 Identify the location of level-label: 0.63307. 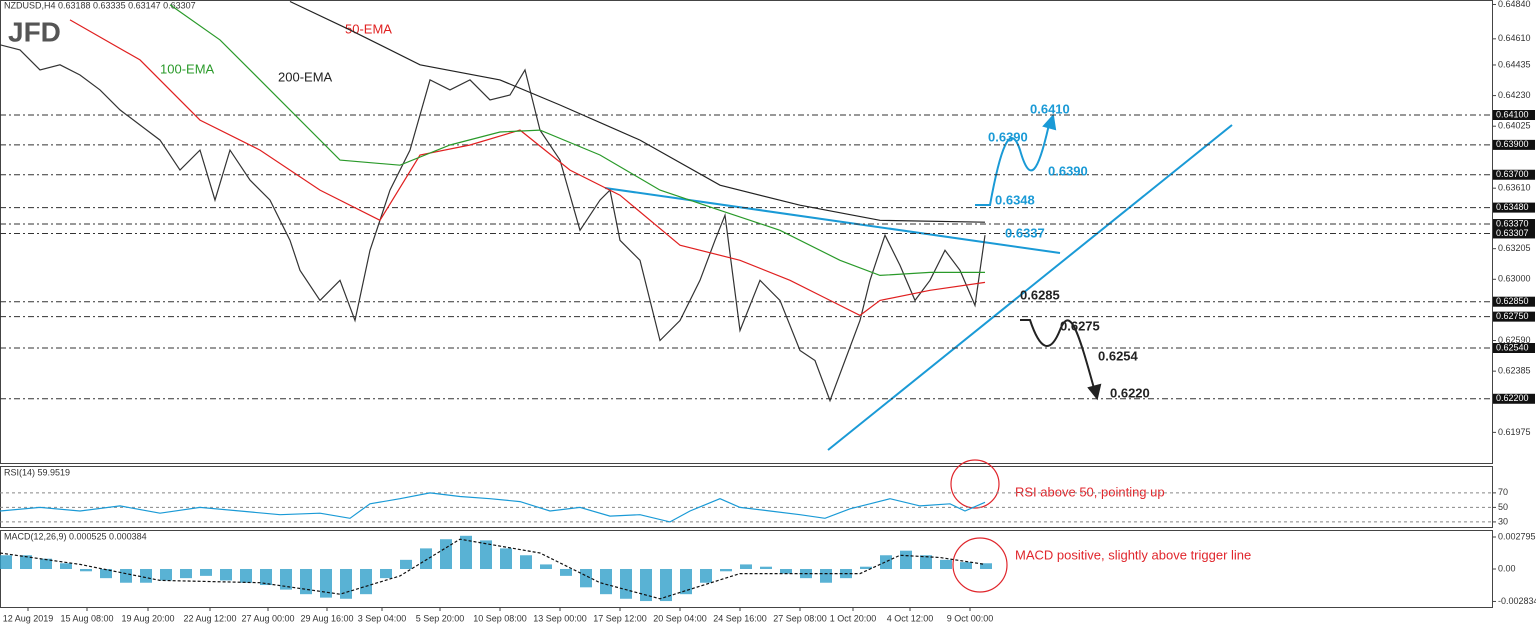
(1512, 233).